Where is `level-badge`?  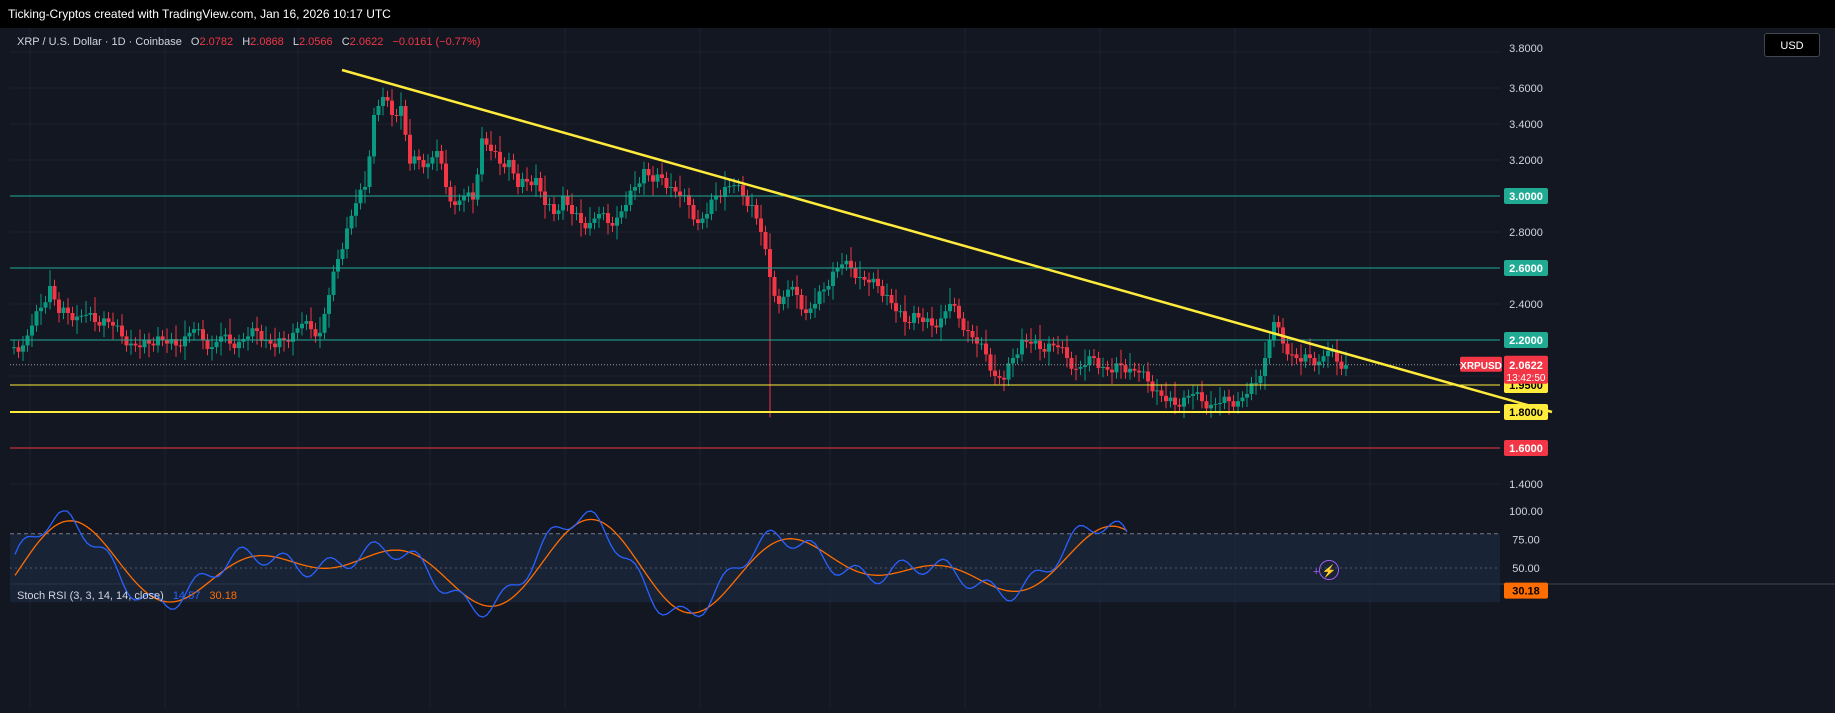 level-badge is located at coordinates (1526, 340).